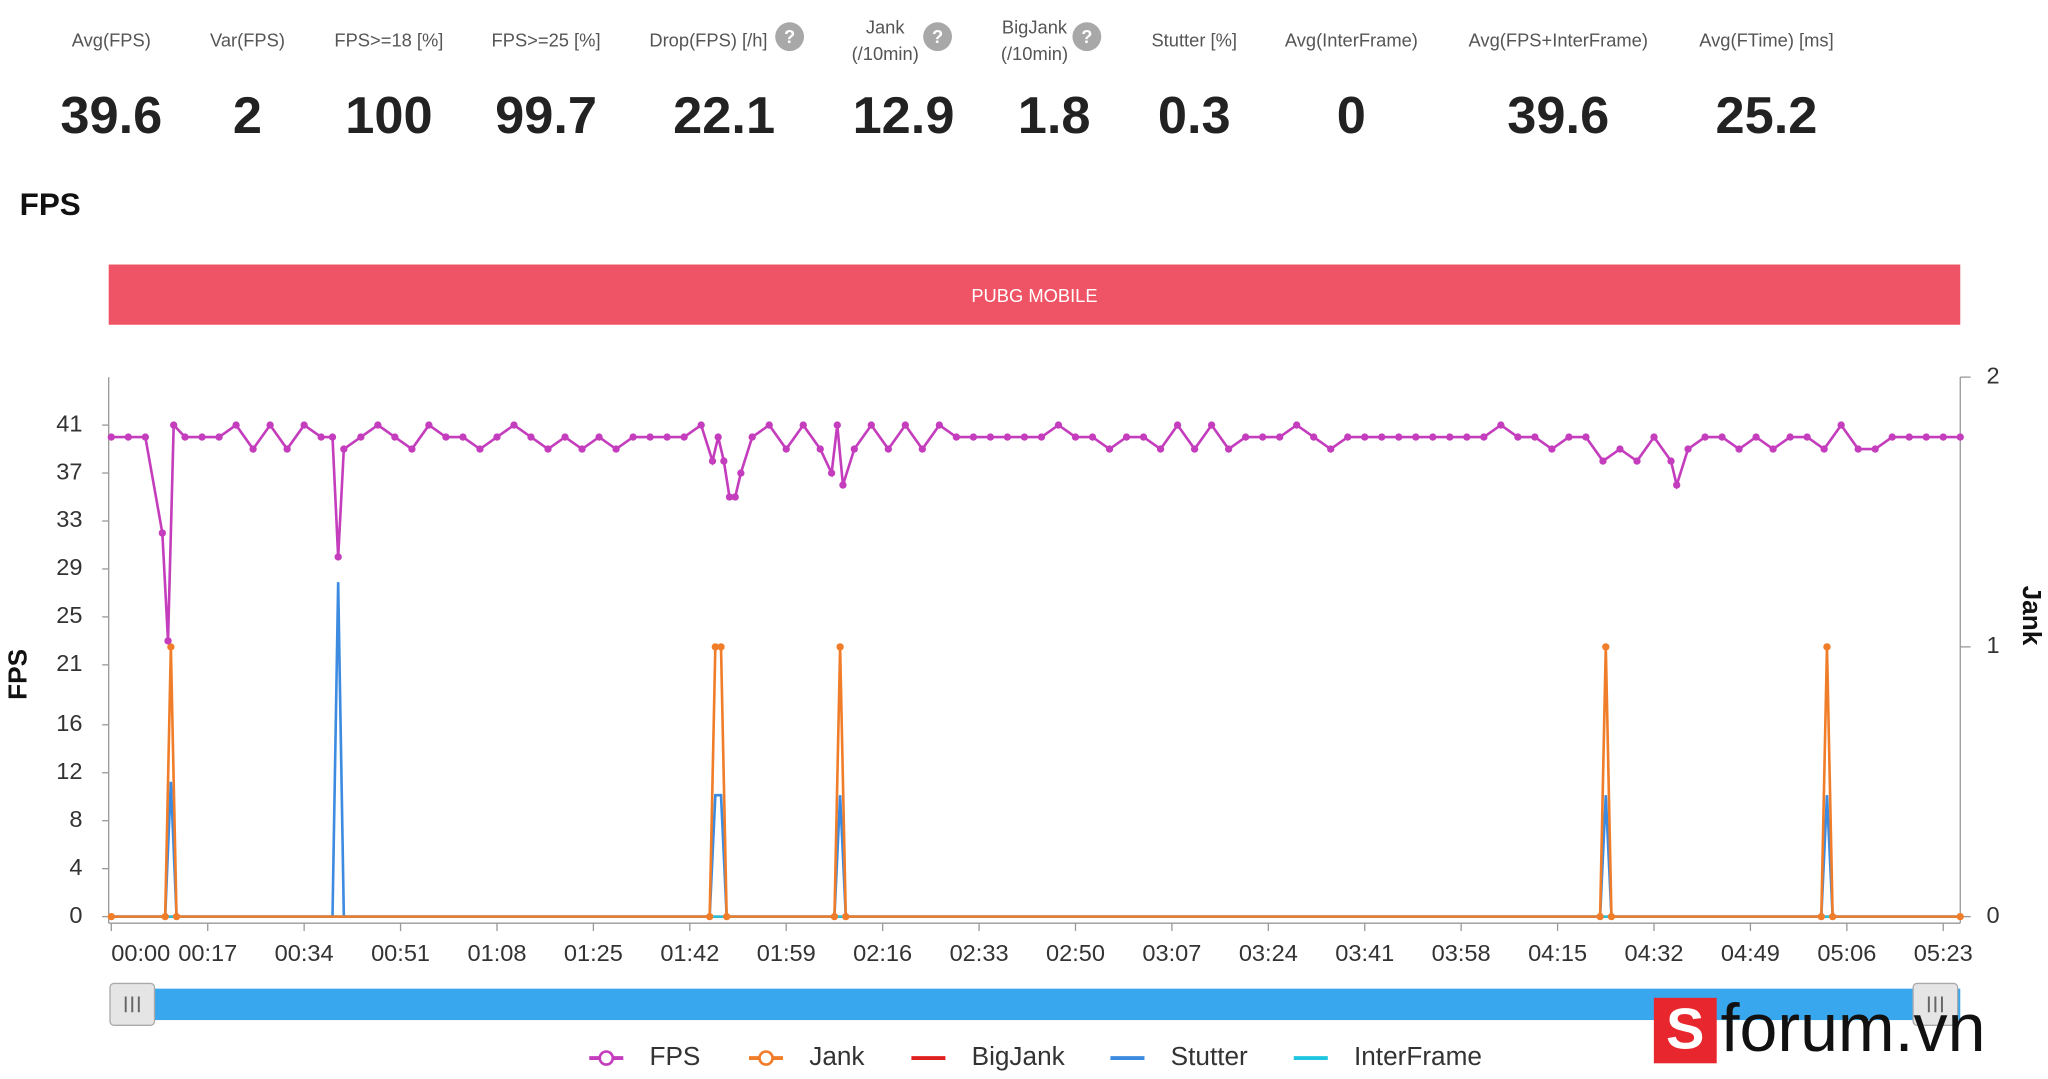  Describe the element at coordinates (1461, 953) in the screenshot. I see `x-tick-label: 03:58` at that location.